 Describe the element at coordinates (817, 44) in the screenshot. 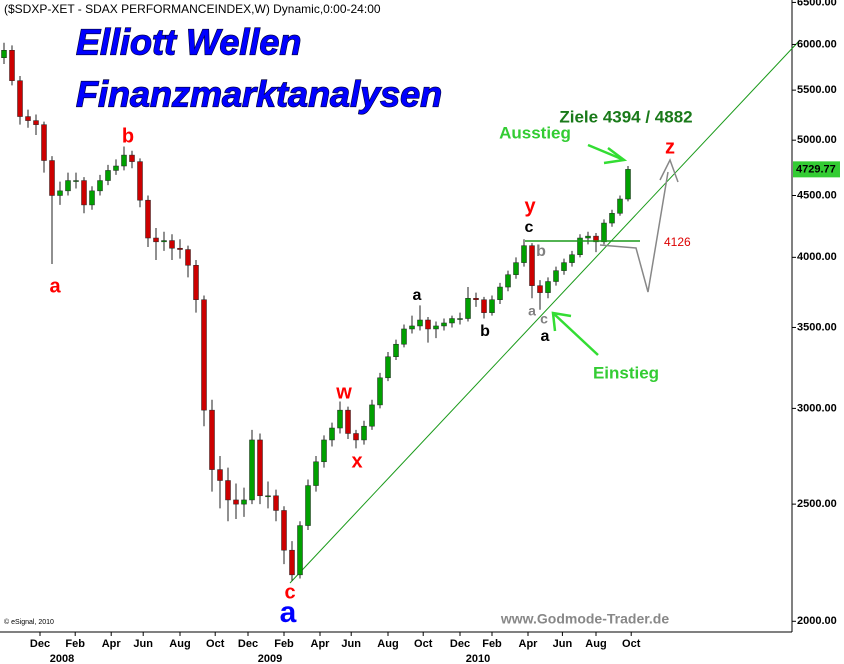

I see `y-tick-label: 6000.00` at that location.